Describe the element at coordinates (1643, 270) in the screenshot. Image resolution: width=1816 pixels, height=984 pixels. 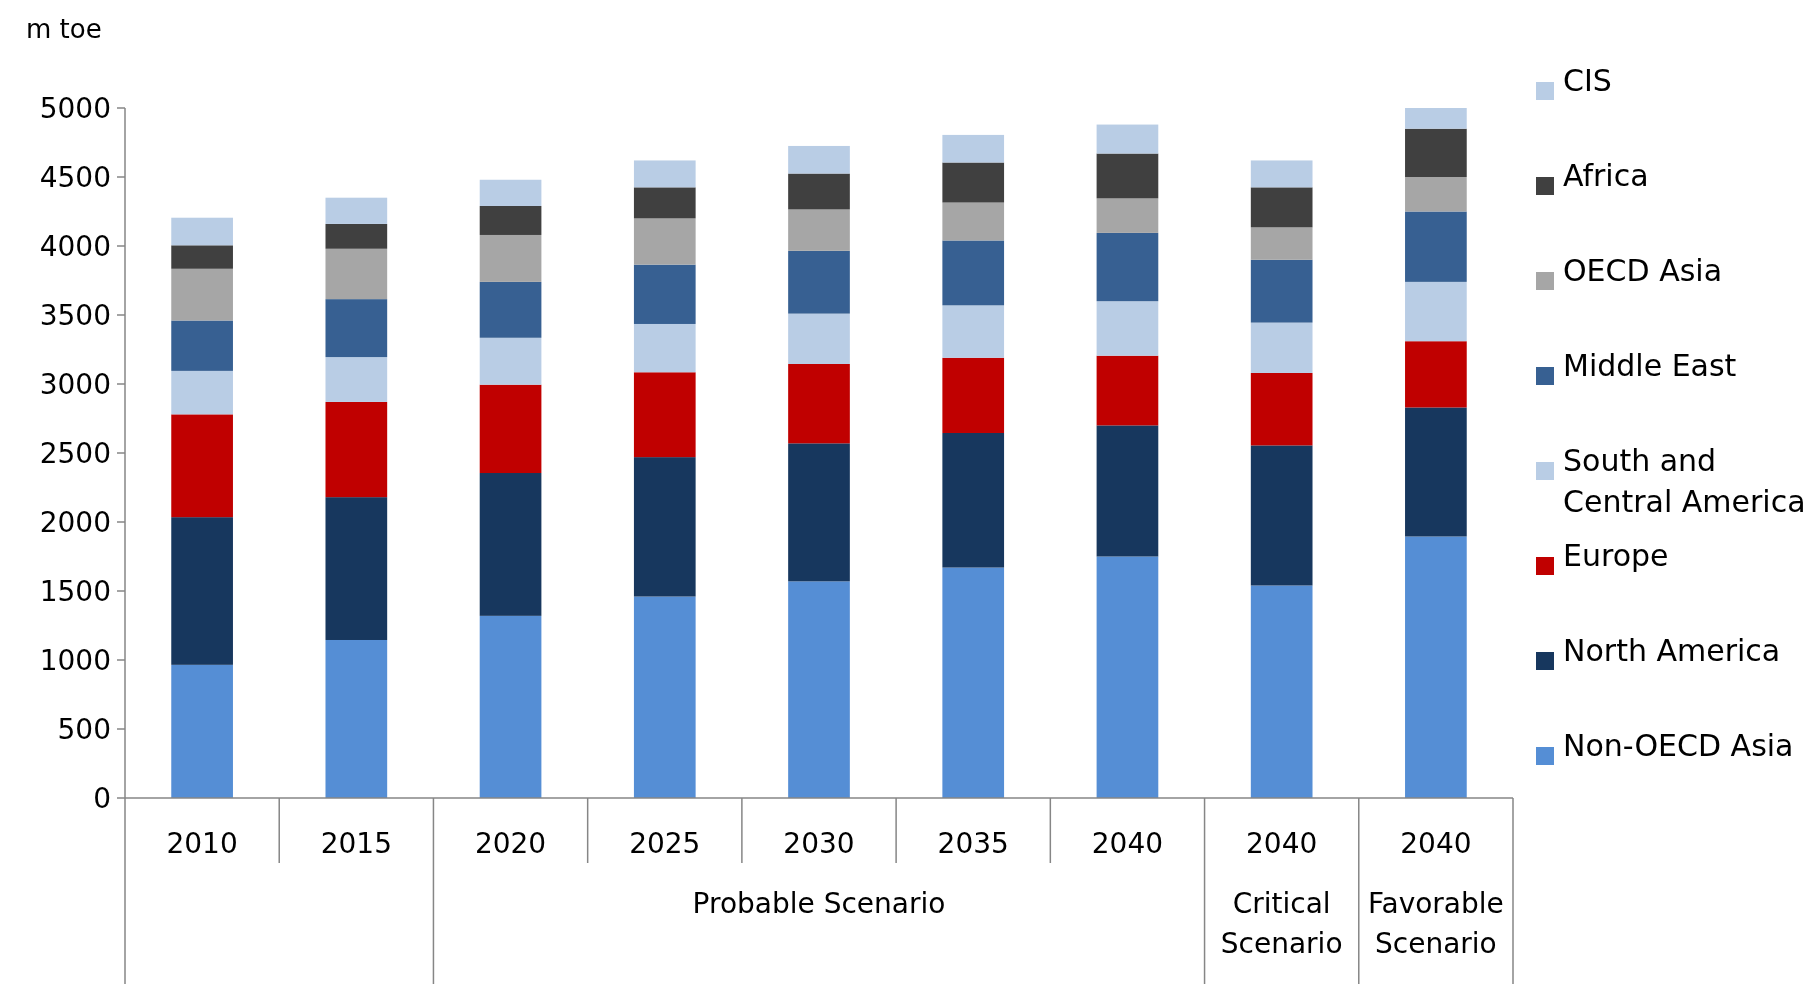
I see `legend-label: OECD Asia` at that location.